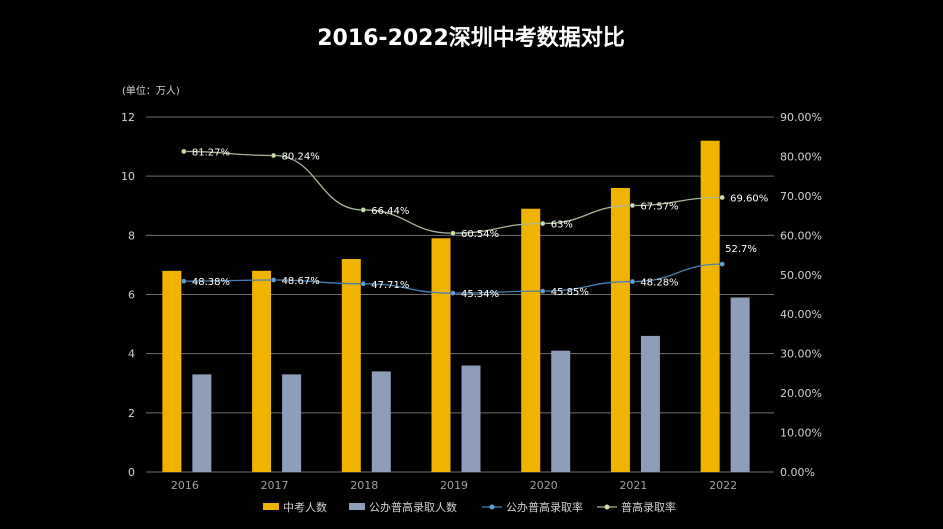 This screenshot has height=529, width=943. I want to click on public-rate-data-label: 45.34%, so click(480, 294).